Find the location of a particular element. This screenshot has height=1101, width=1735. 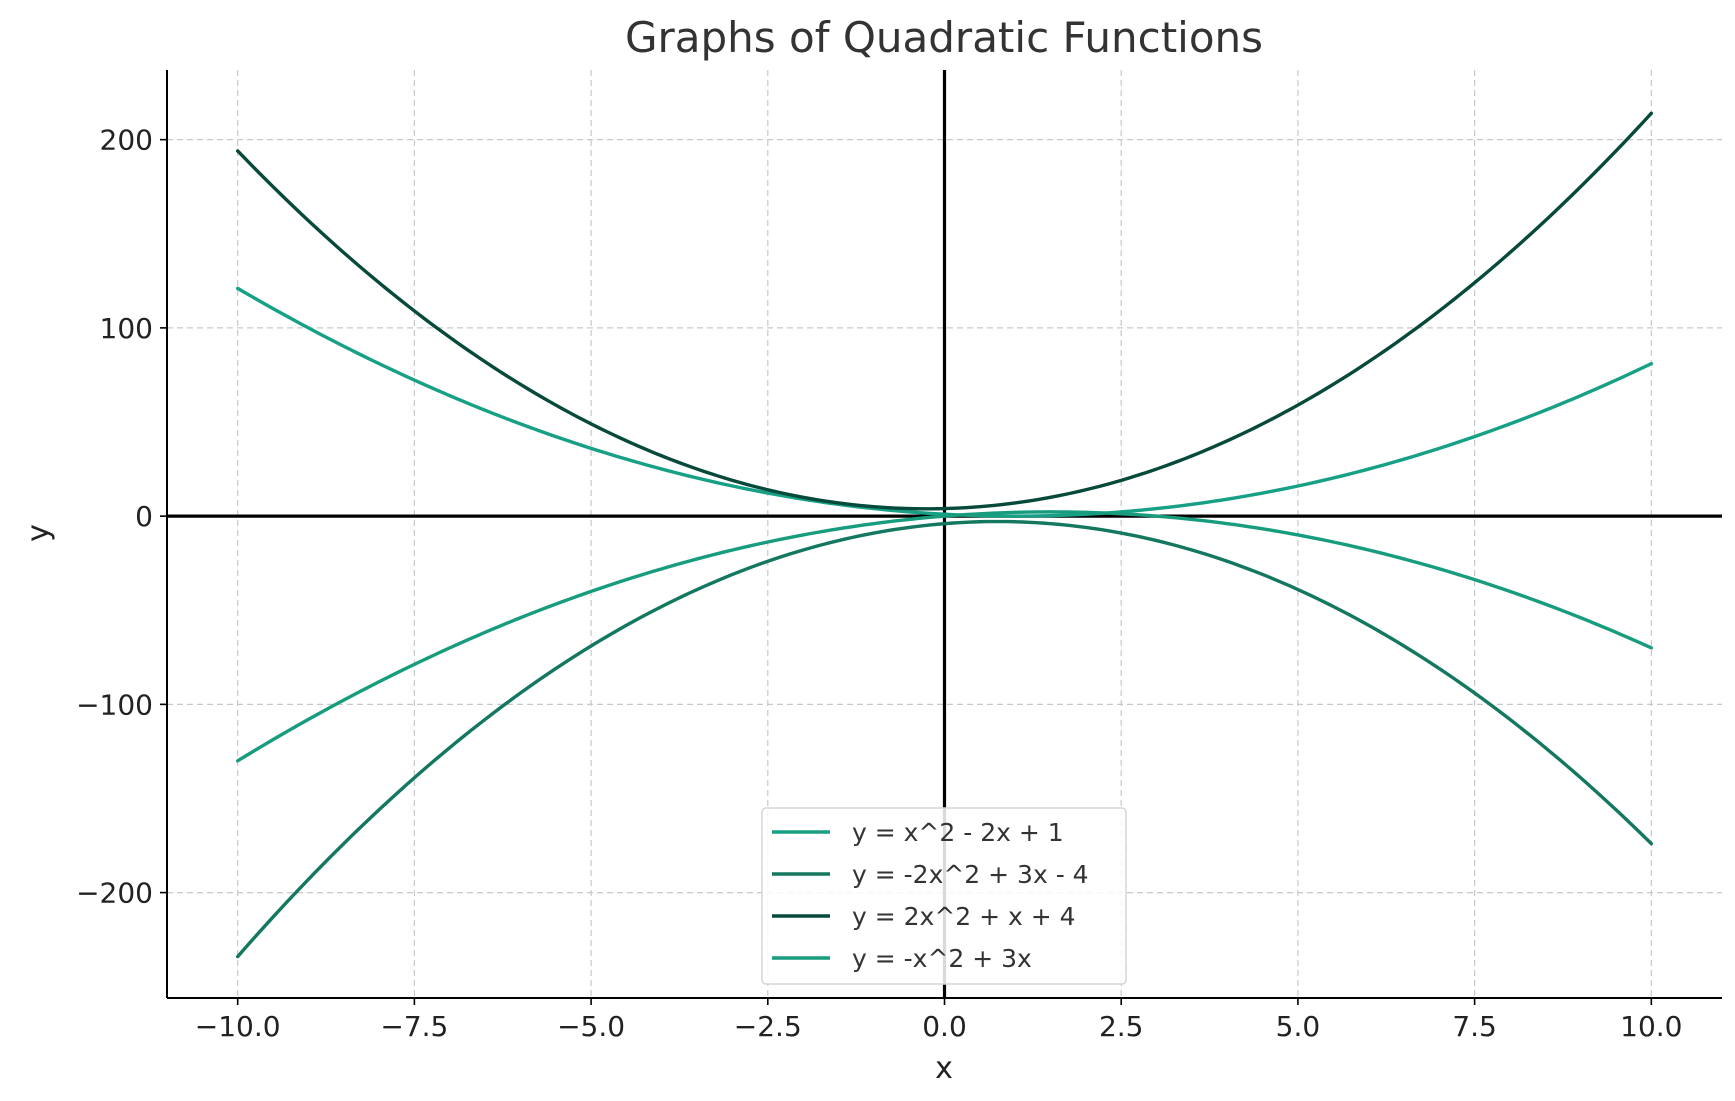

x-tick-label: −7.5 is located at coordinates (414, 1026).